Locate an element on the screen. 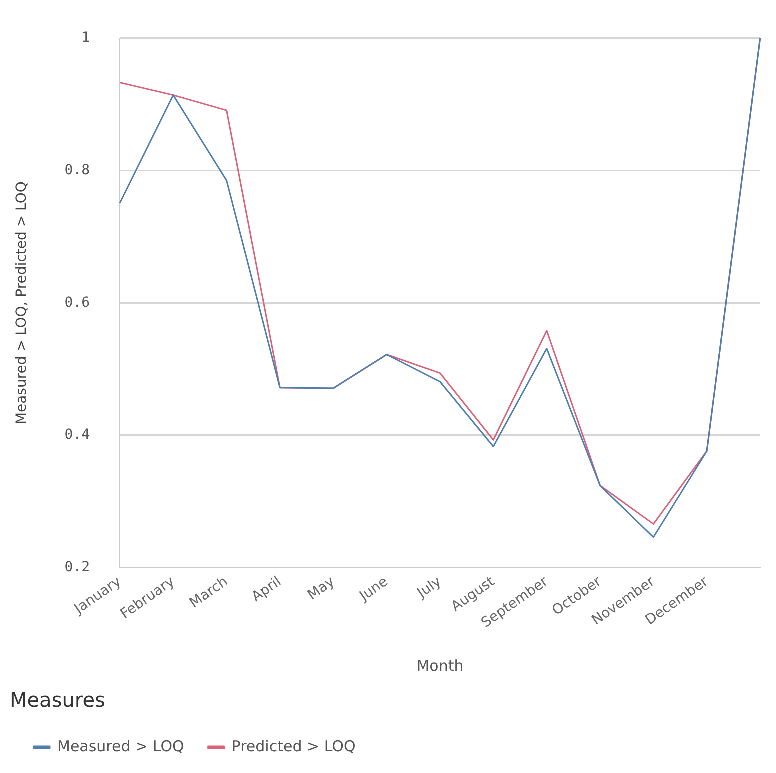 The width and height of the screenshot is (776, 773). y-tick-label: 1 is located at coordinates (86, 38).